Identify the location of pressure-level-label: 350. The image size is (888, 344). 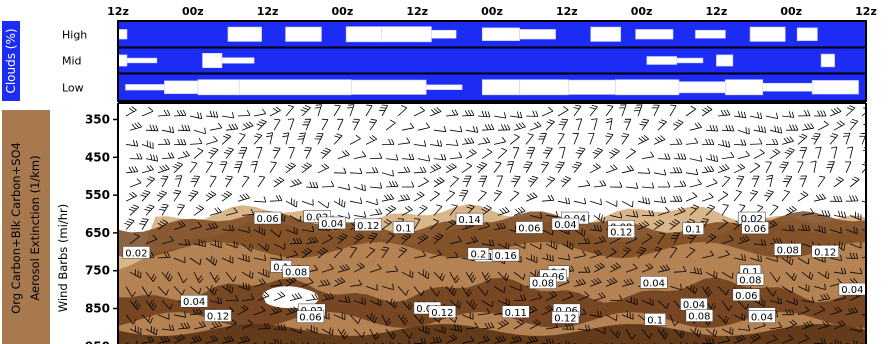
(97, 120).